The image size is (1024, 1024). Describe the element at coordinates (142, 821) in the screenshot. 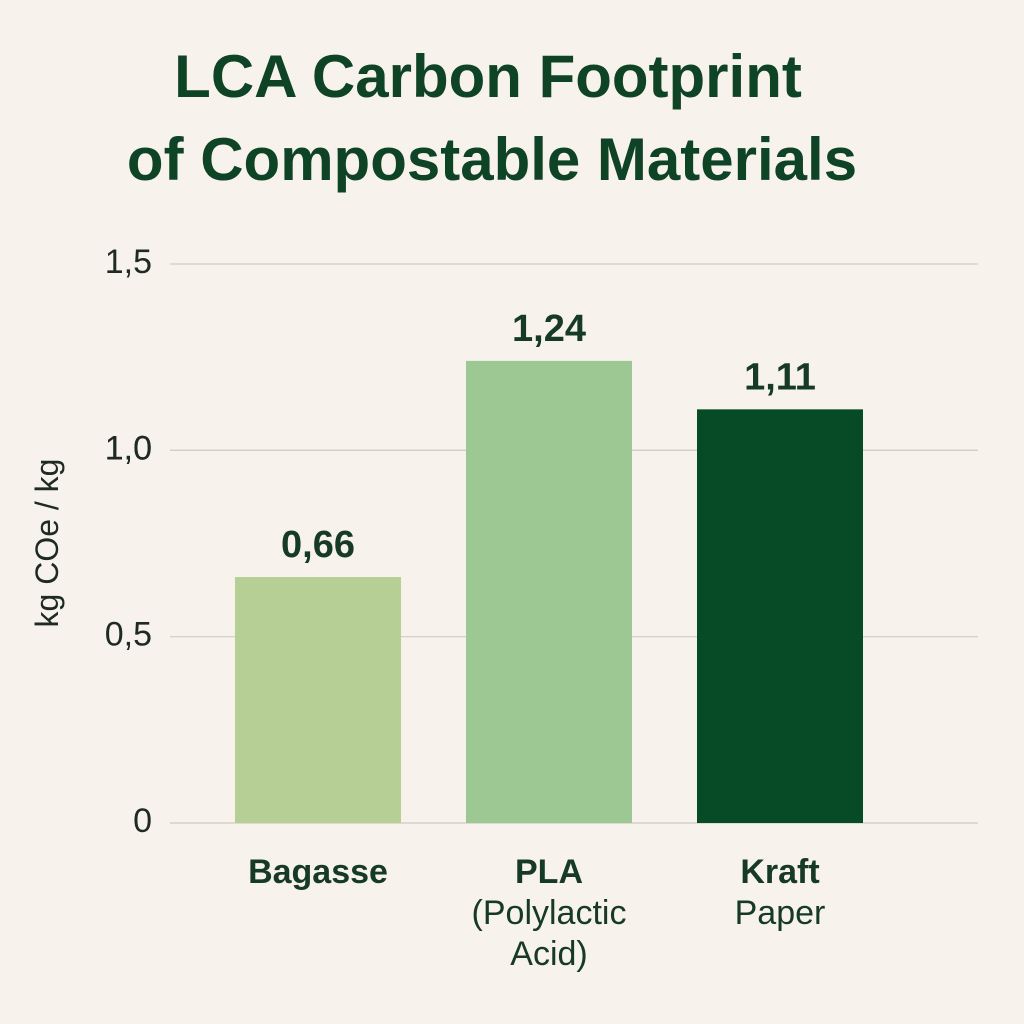

I see `y-tick-label: 0` at that location.